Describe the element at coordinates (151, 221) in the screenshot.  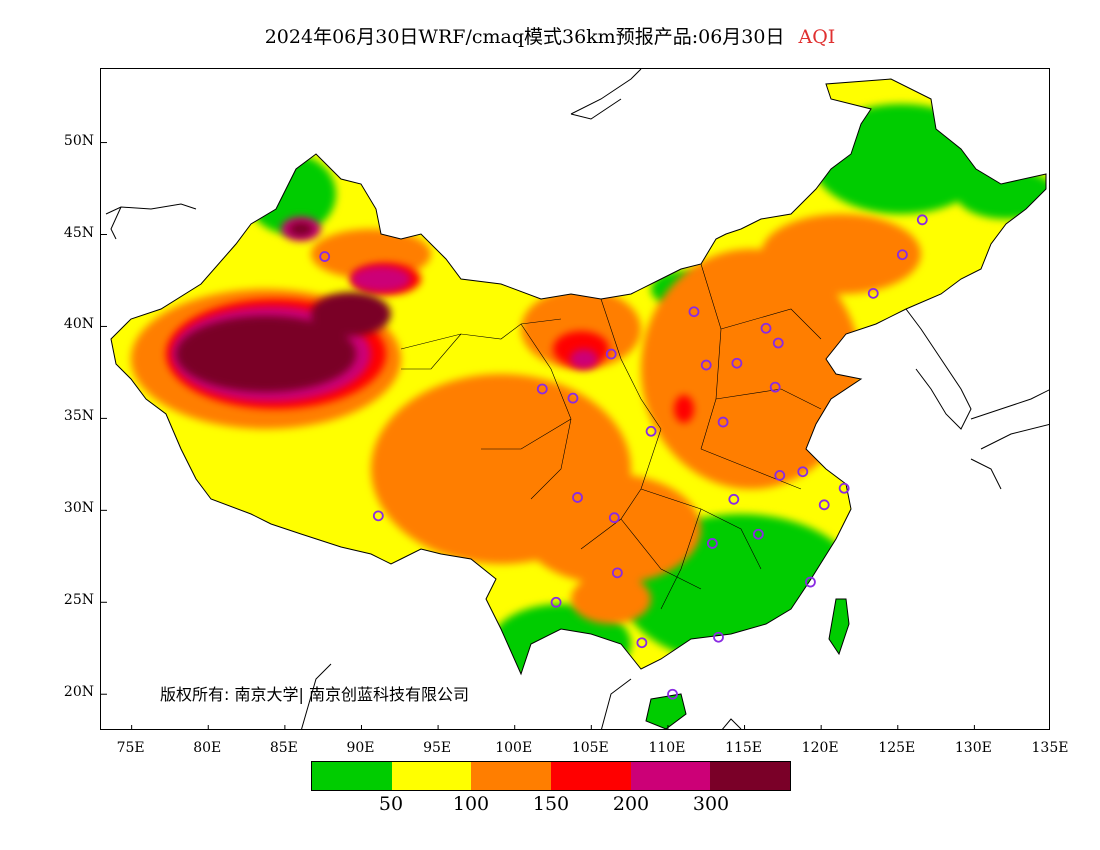
I see `neighbor-coastline-west` at that location.